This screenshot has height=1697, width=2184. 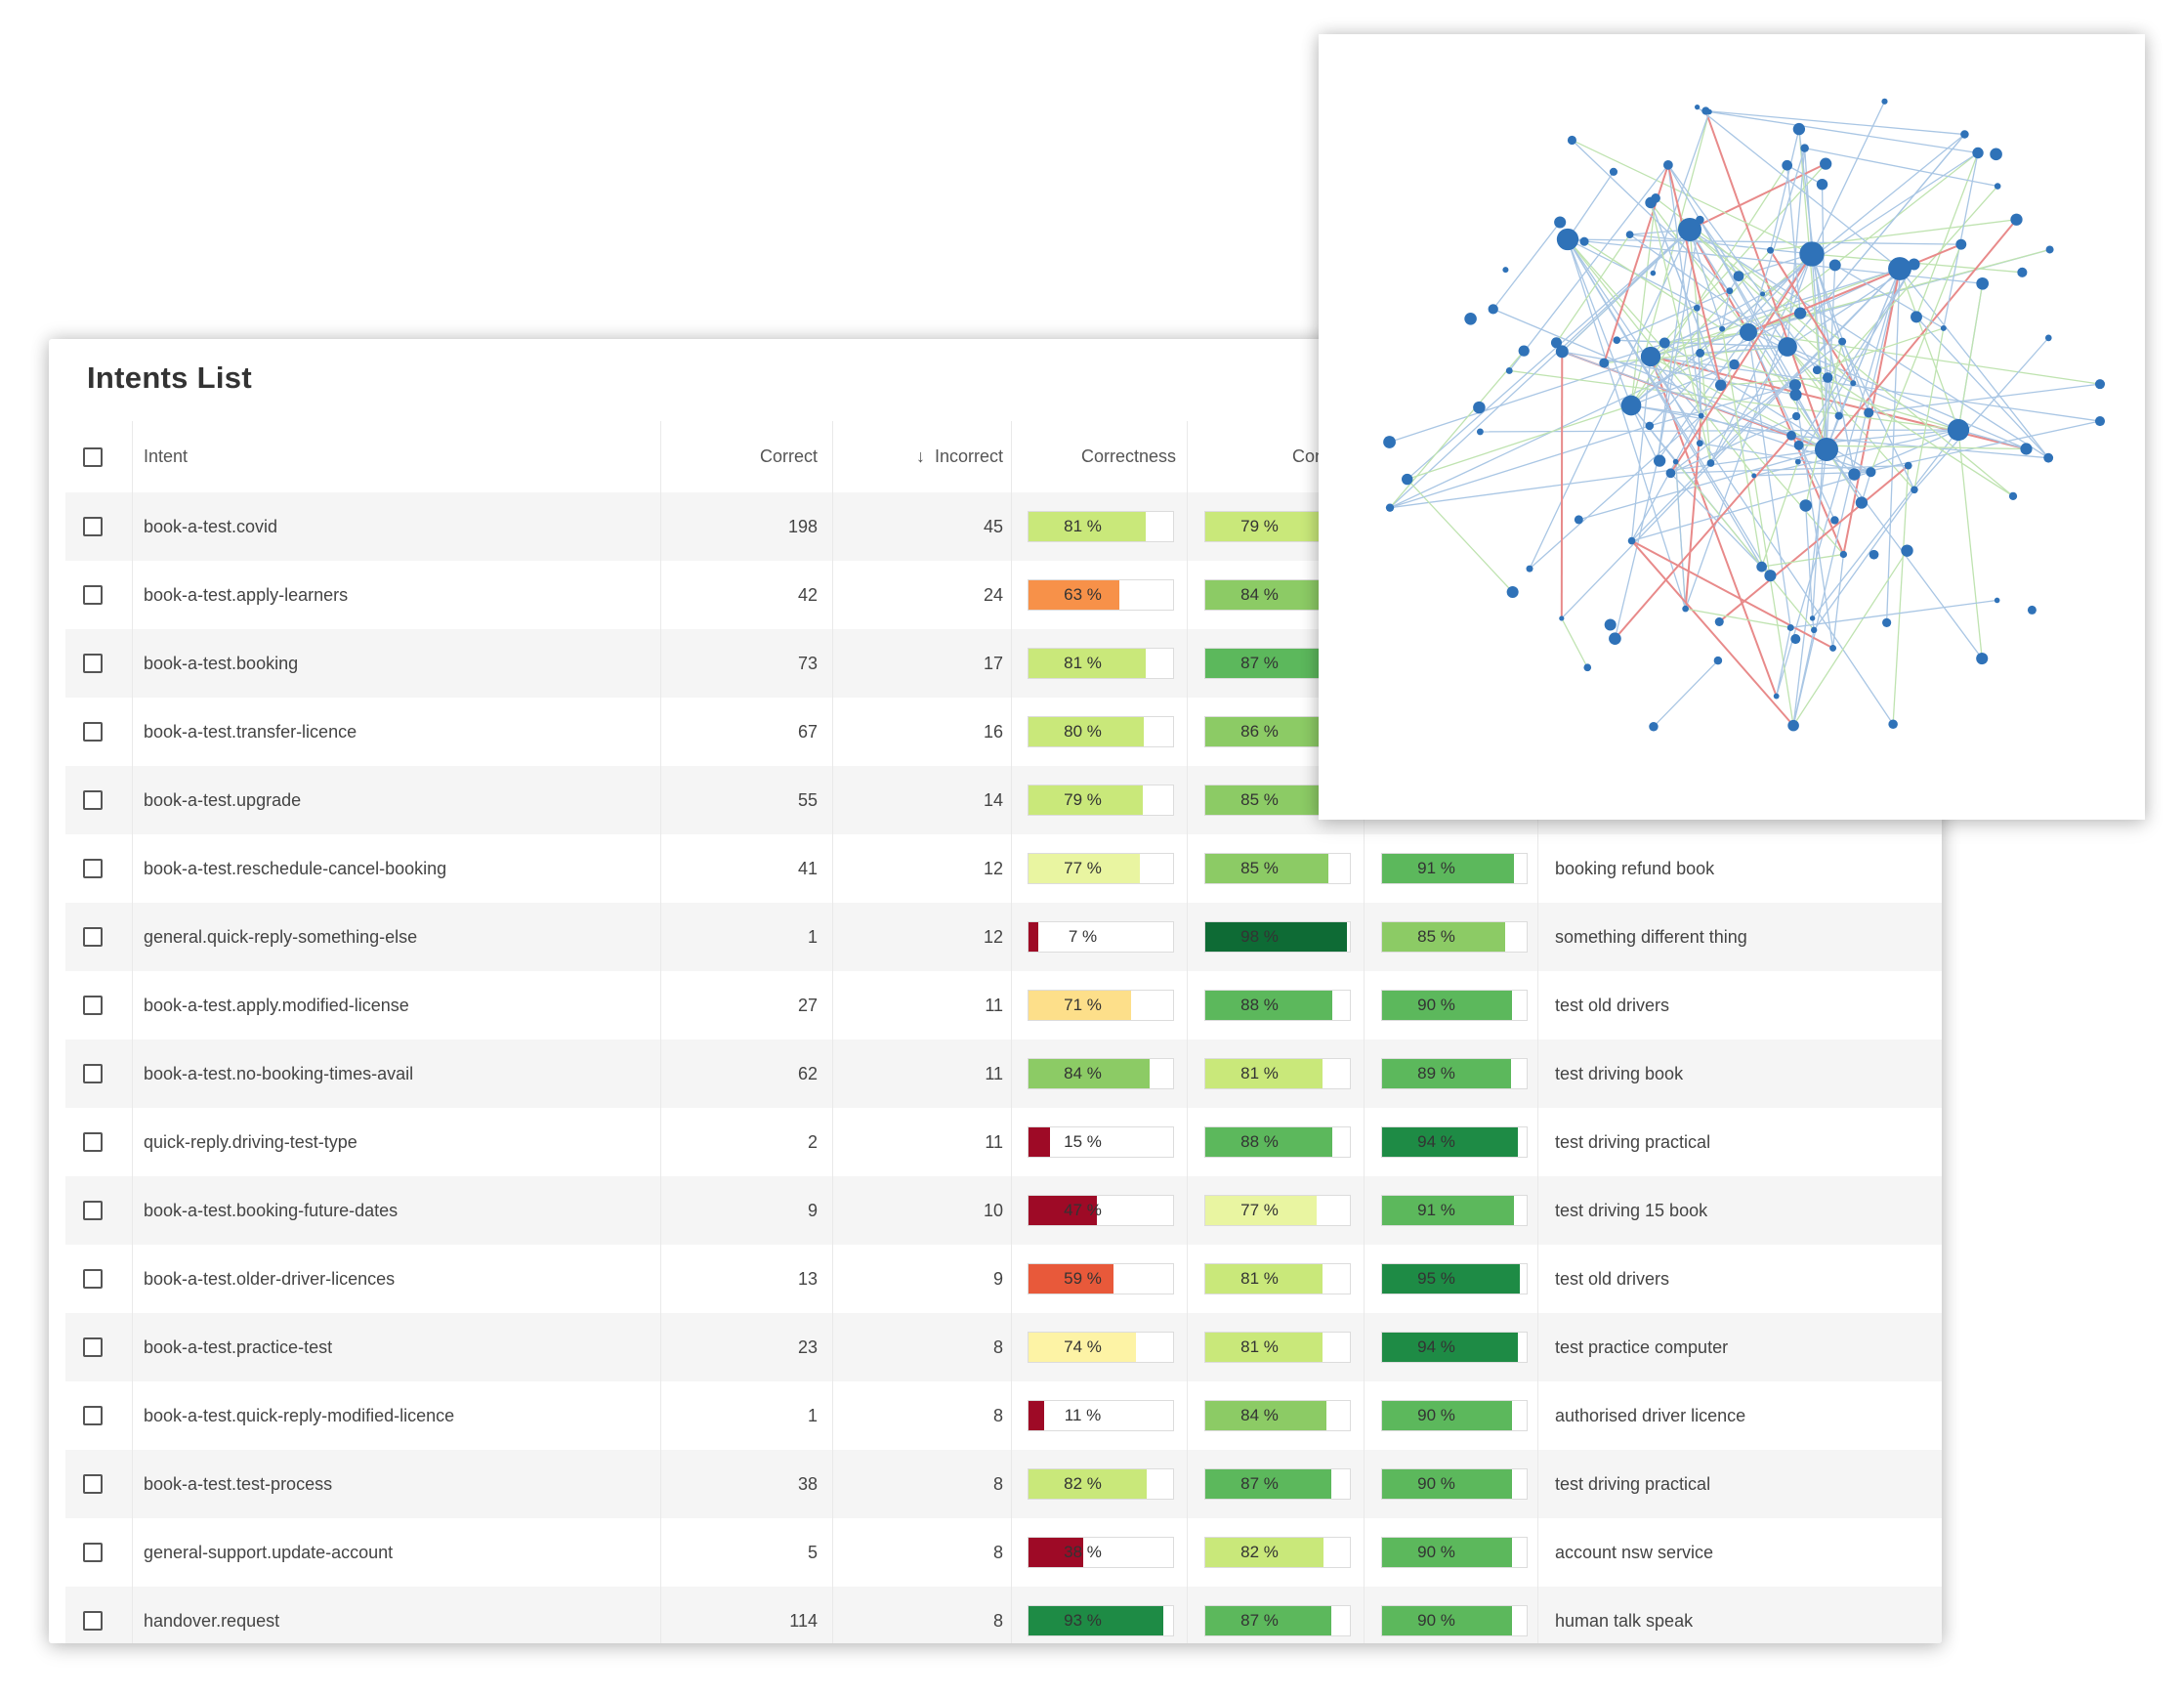 What do you see at coordinates (1102, 937) in the screenshot?
I see `correctness-cell: 7 %` at bounding box center [1102, 937].